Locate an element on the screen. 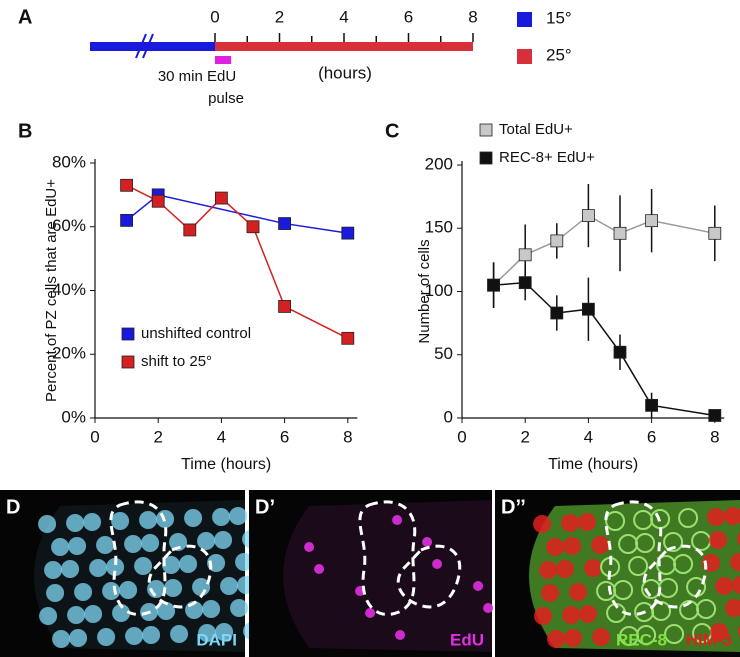  x-axis-label: Time (hours) is located at coordinates (226, 464).